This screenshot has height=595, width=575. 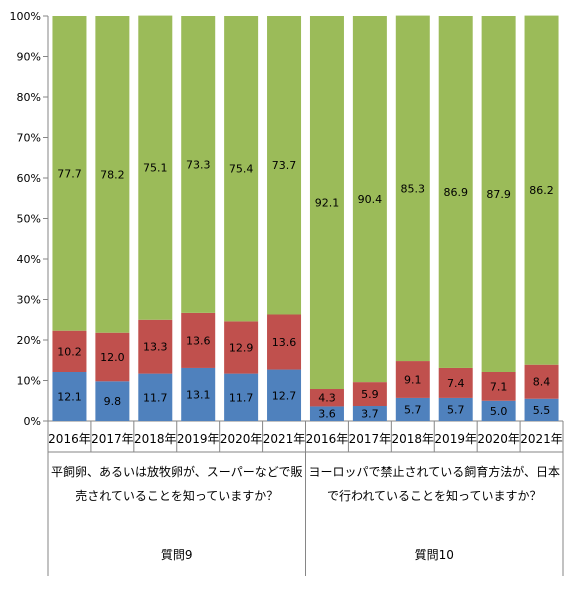 I want to click on data-label: 86.2, so click(x=541, y=190).